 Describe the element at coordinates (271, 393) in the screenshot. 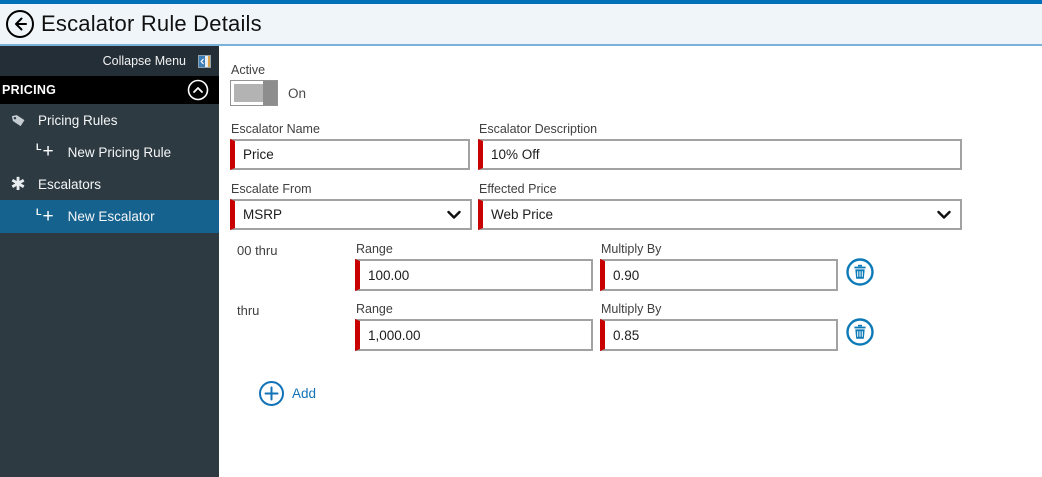

I see `add-circle-icon` at that location.